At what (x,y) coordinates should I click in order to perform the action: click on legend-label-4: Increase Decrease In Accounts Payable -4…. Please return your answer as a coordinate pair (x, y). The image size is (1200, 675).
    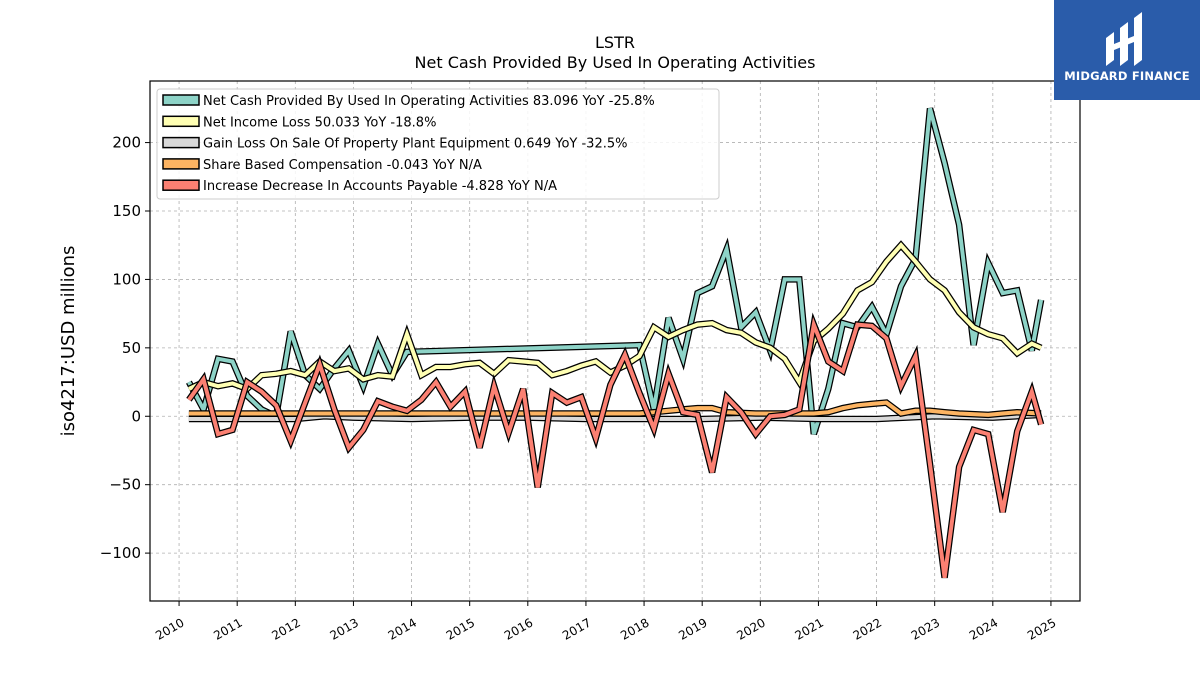
    Looking at the image, I should click on (380, 186).